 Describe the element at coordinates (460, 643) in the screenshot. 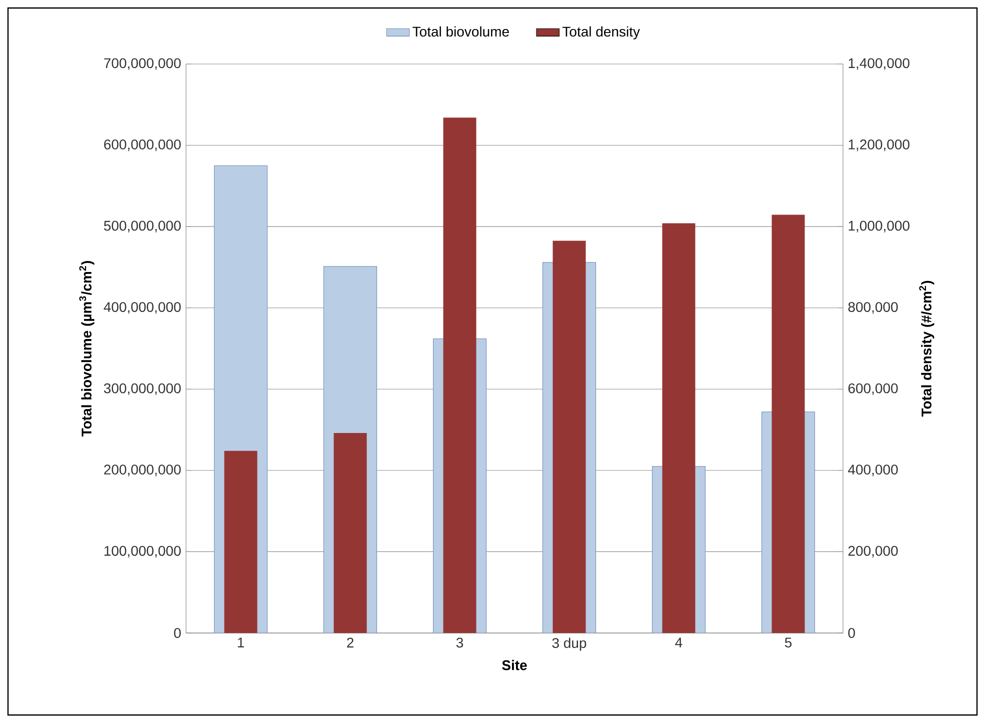

I see `x-tick-label: 3` at that location.